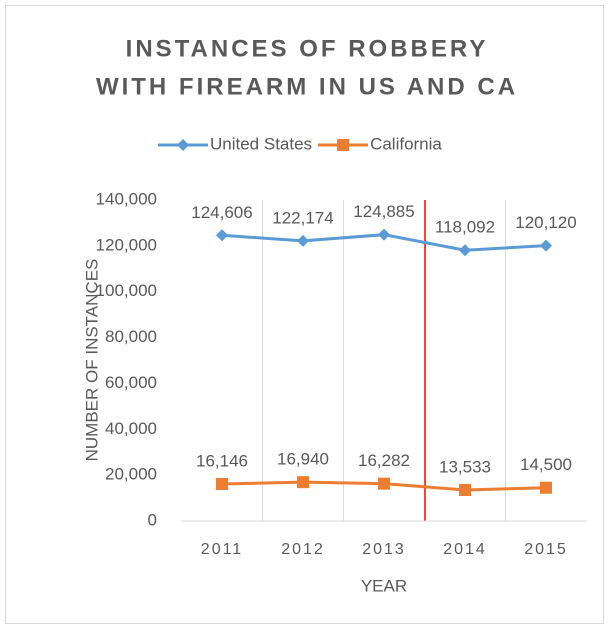 This screenshot has width=611, height=635. Describe the element at coordinates (131, 336) in the screenshot. I see `y-tick-label: 80,000` at that location.